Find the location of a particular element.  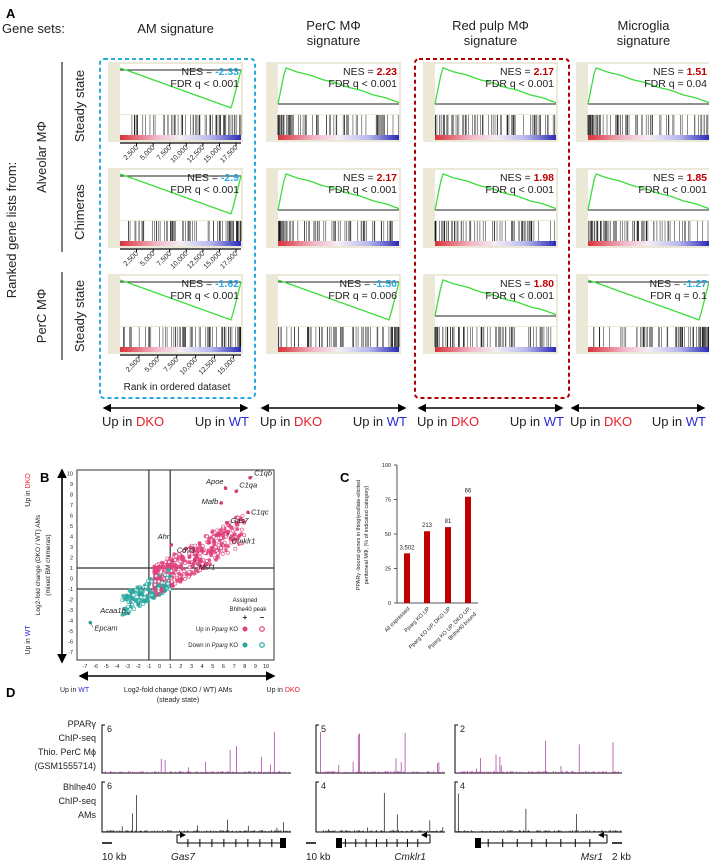

scale-bar-label: 10 kb is located at coordinates (318, 857).